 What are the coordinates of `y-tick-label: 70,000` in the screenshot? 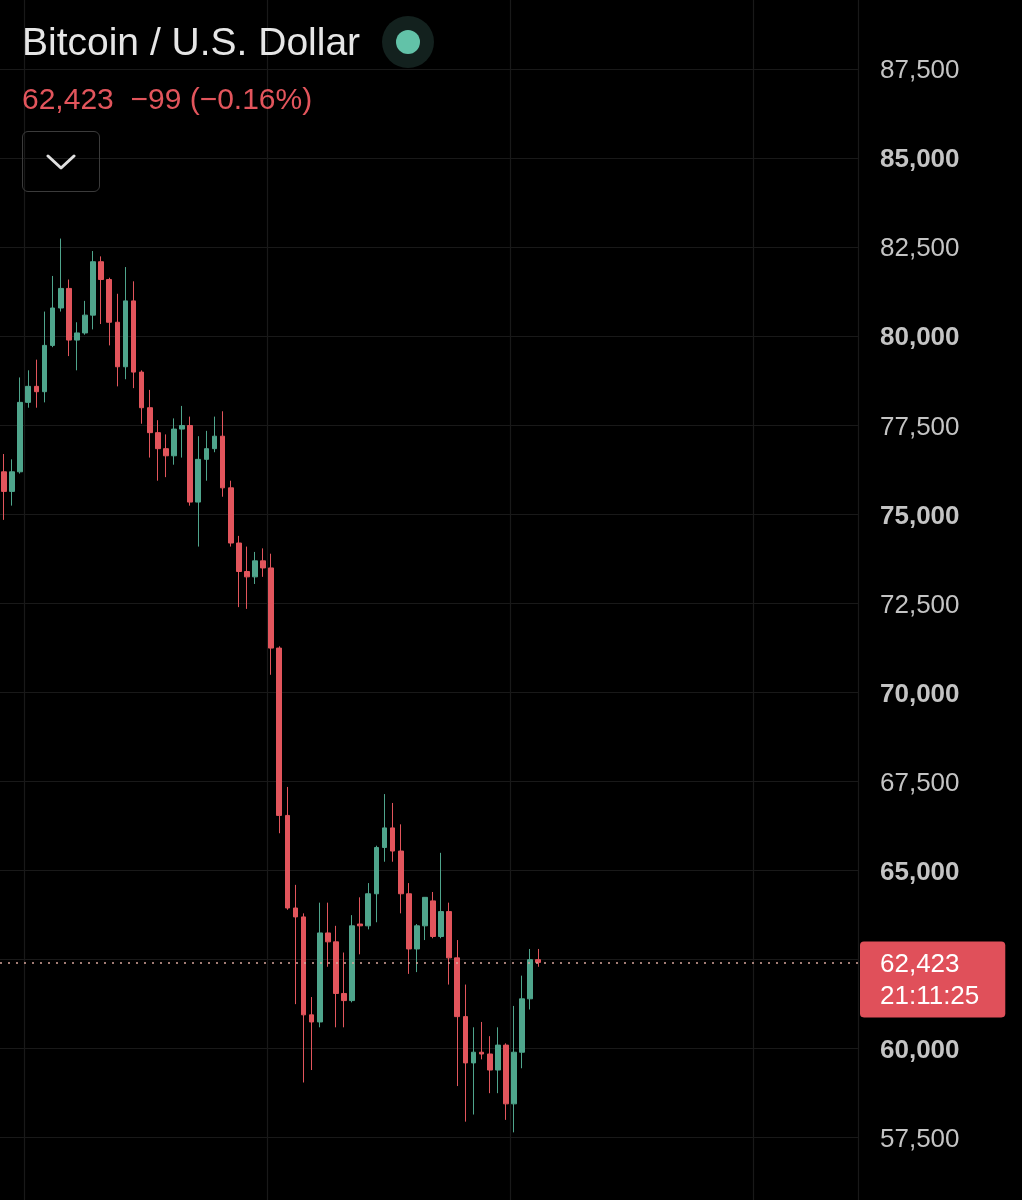 It's located at (920, 692).